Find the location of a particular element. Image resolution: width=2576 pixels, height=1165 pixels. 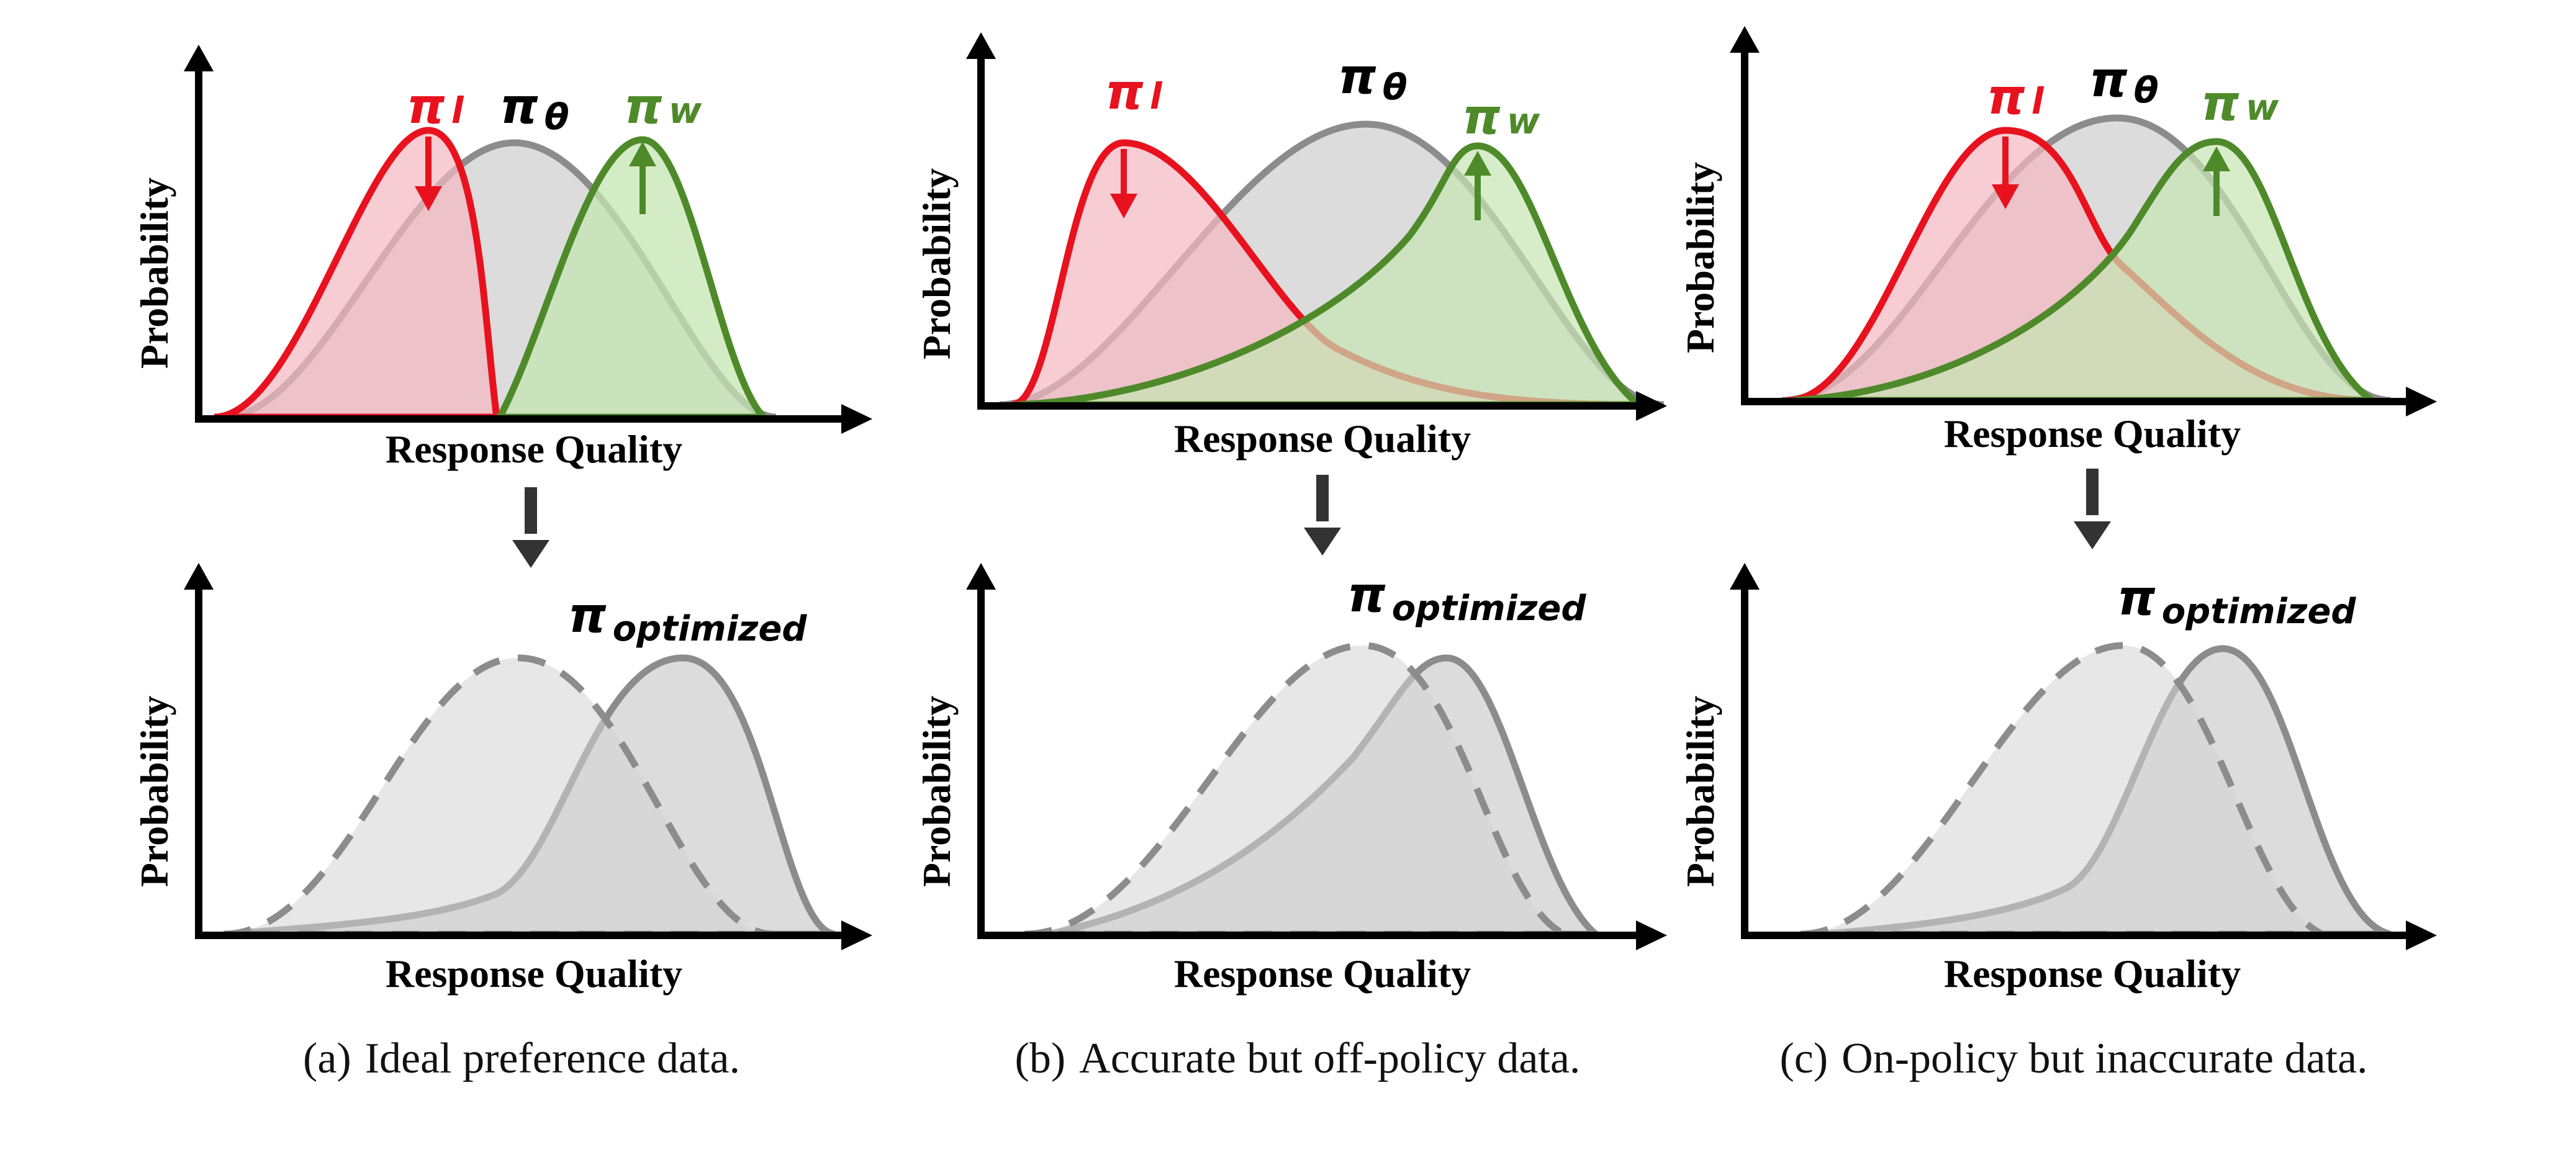

caption-b: (b) Accurate but off-policy data. is located at coordinates (1298, 1058).